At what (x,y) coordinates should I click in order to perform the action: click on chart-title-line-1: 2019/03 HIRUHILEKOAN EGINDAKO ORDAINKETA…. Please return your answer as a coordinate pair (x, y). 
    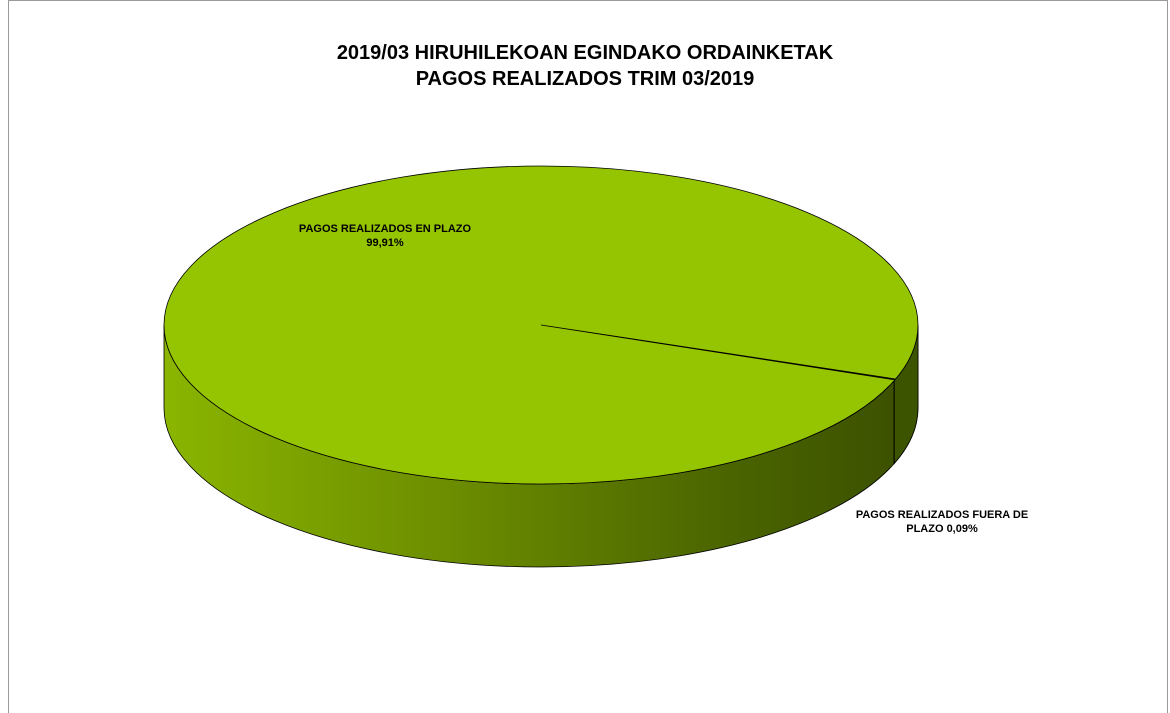
    Looking at the image, I should click on (585, 53).